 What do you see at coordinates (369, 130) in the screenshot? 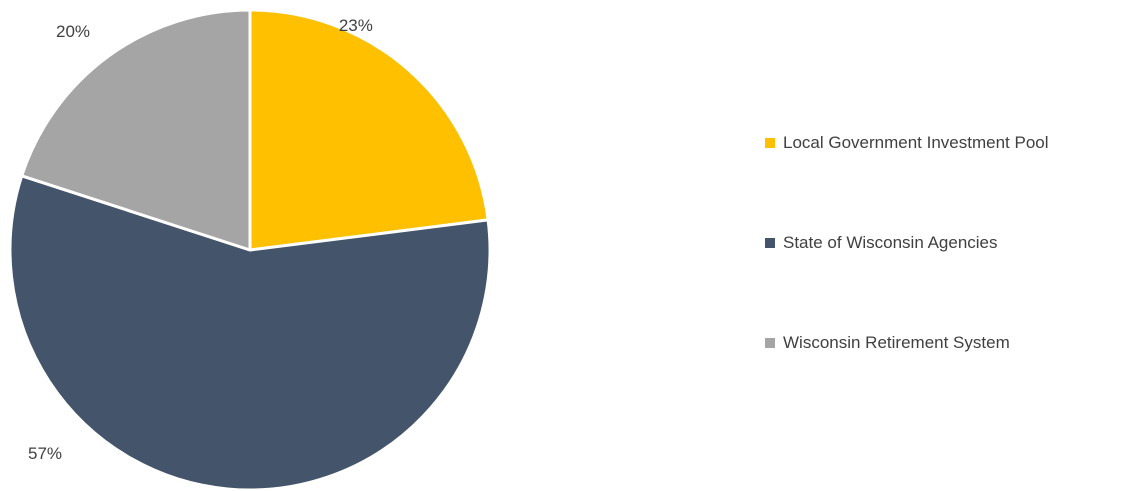
I see `pie-slice-local-government-investment-pool` at bounding box center [369, 130].